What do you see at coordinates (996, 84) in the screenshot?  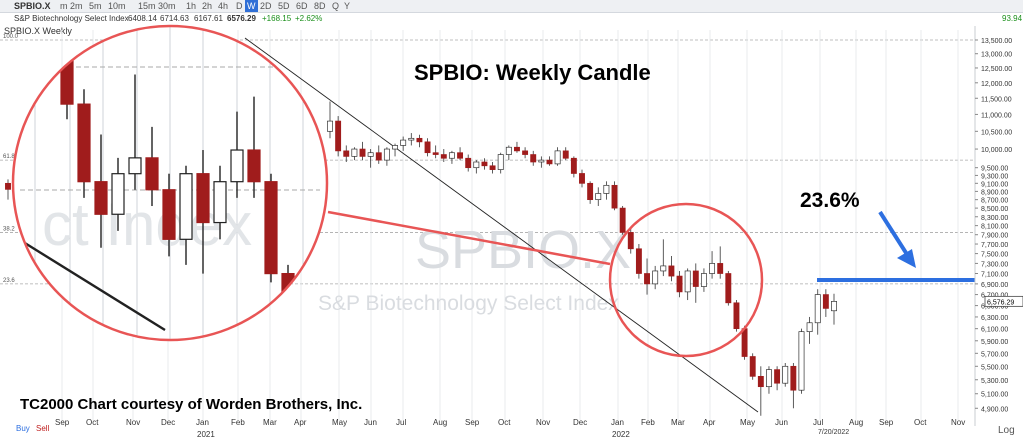 I see `y-tick-label: 12,000.00` at bounding box center [996, 84].